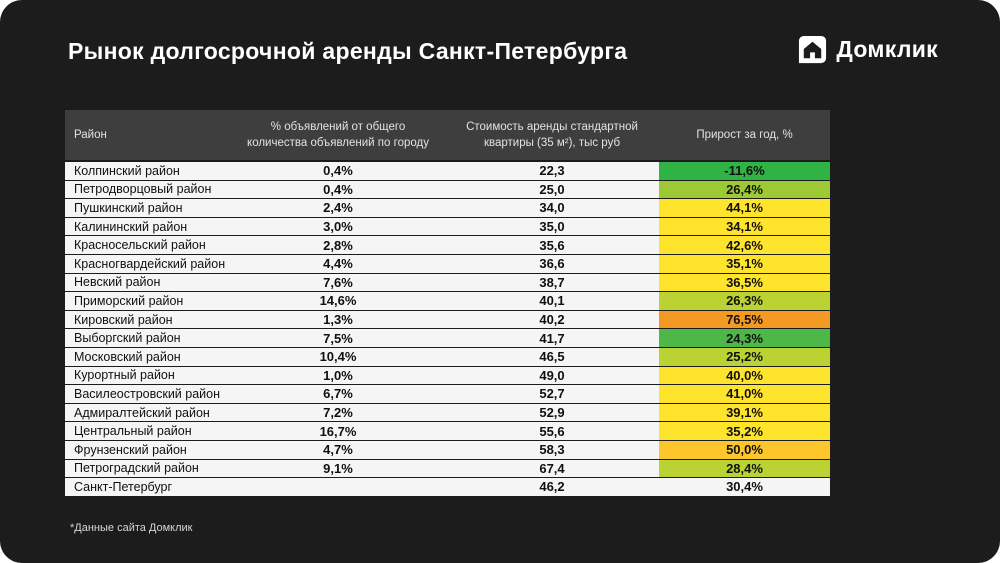 Image resolution: width=1000 pixels, height=563 pixels. I want to click on cell-share: 7,2%, so click(338, 413).